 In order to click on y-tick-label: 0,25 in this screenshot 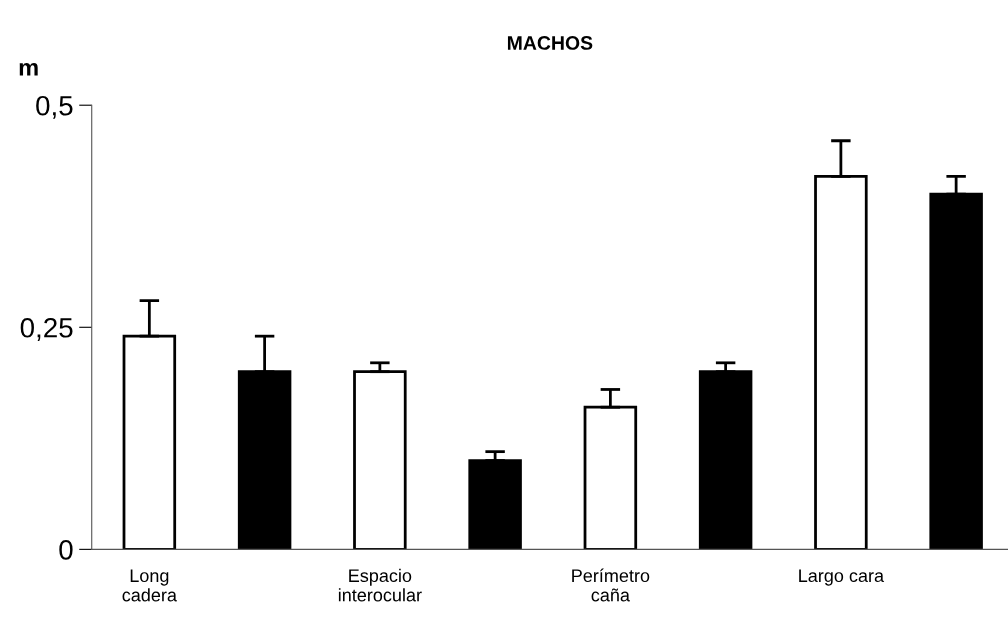, I will do `click(46, 329)`.